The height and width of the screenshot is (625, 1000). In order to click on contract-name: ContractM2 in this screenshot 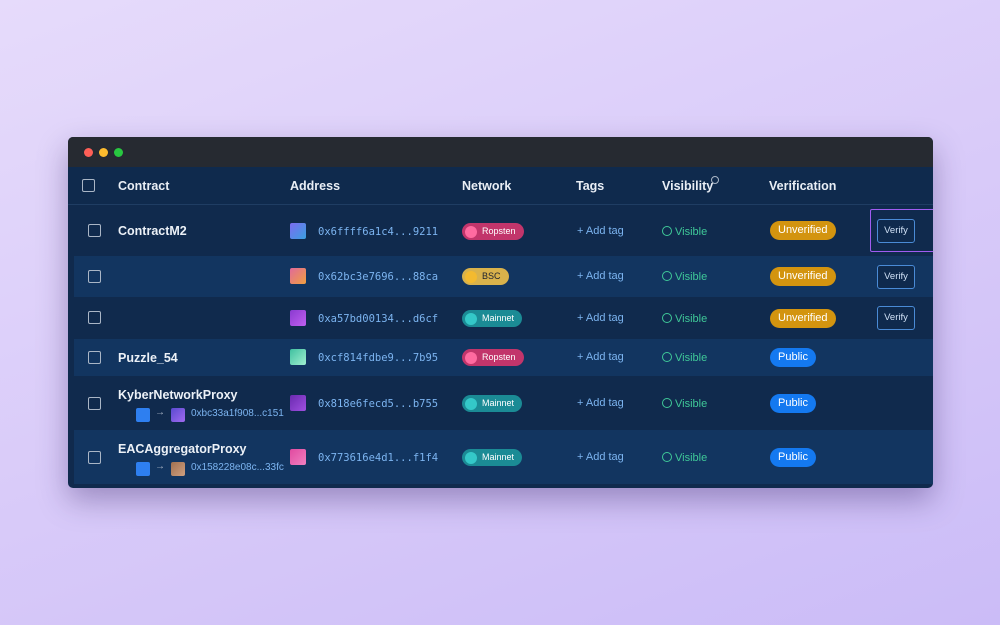, I will do `click(152, 231)`.